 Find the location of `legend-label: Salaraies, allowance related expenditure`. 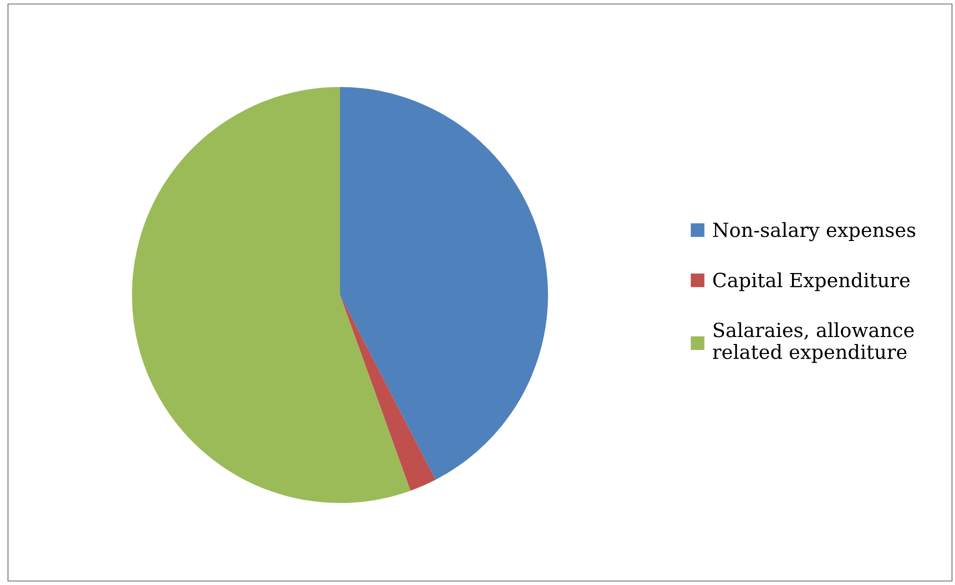

legend-label: Salaraies, allowance related expenditure is located at coordinates (813, 342).